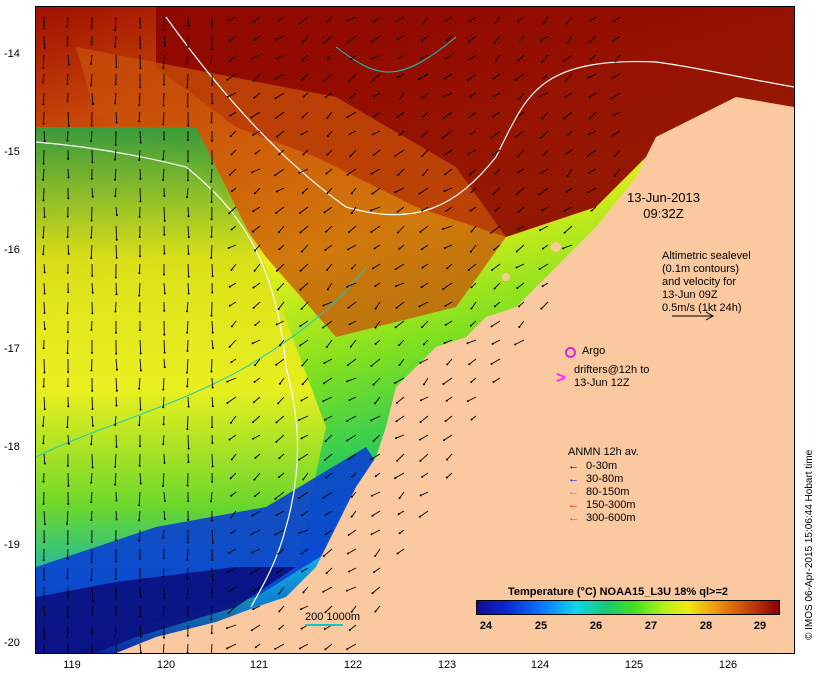  Describe the element at coordinates (540, 665) in the screenshot. I see `longitude-tick-label: 124` at that location.